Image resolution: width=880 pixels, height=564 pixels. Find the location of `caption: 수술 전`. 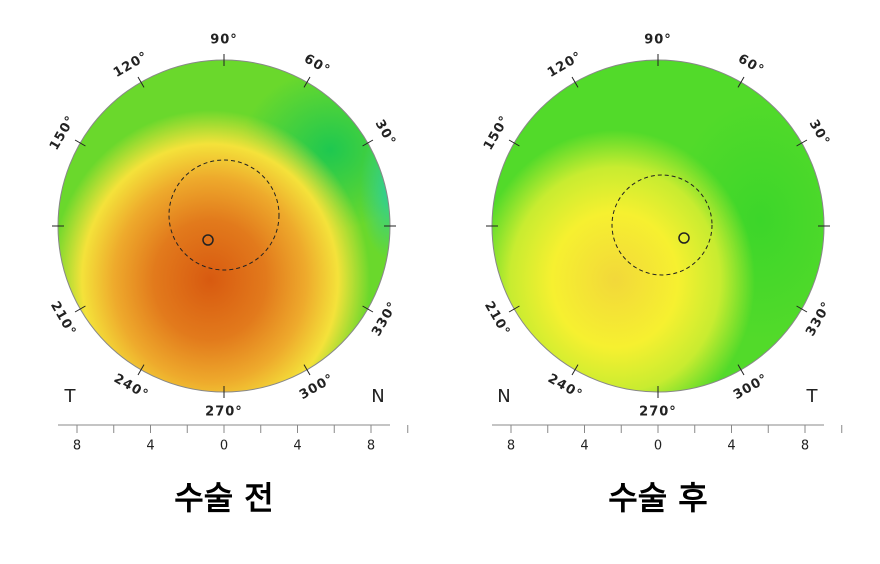

caption: 수술 전 is located at coordinates (223, 498).